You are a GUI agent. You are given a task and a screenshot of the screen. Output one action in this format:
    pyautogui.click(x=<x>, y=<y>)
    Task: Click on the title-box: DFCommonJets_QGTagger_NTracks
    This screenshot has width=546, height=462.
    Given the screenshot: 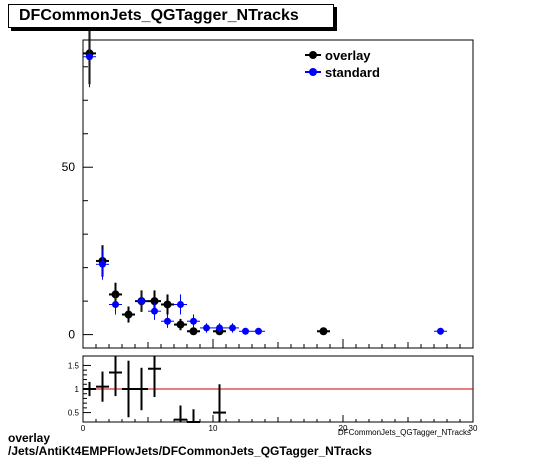 What is the action you would take?
    pyautogui.click(x=171, y=16)
    